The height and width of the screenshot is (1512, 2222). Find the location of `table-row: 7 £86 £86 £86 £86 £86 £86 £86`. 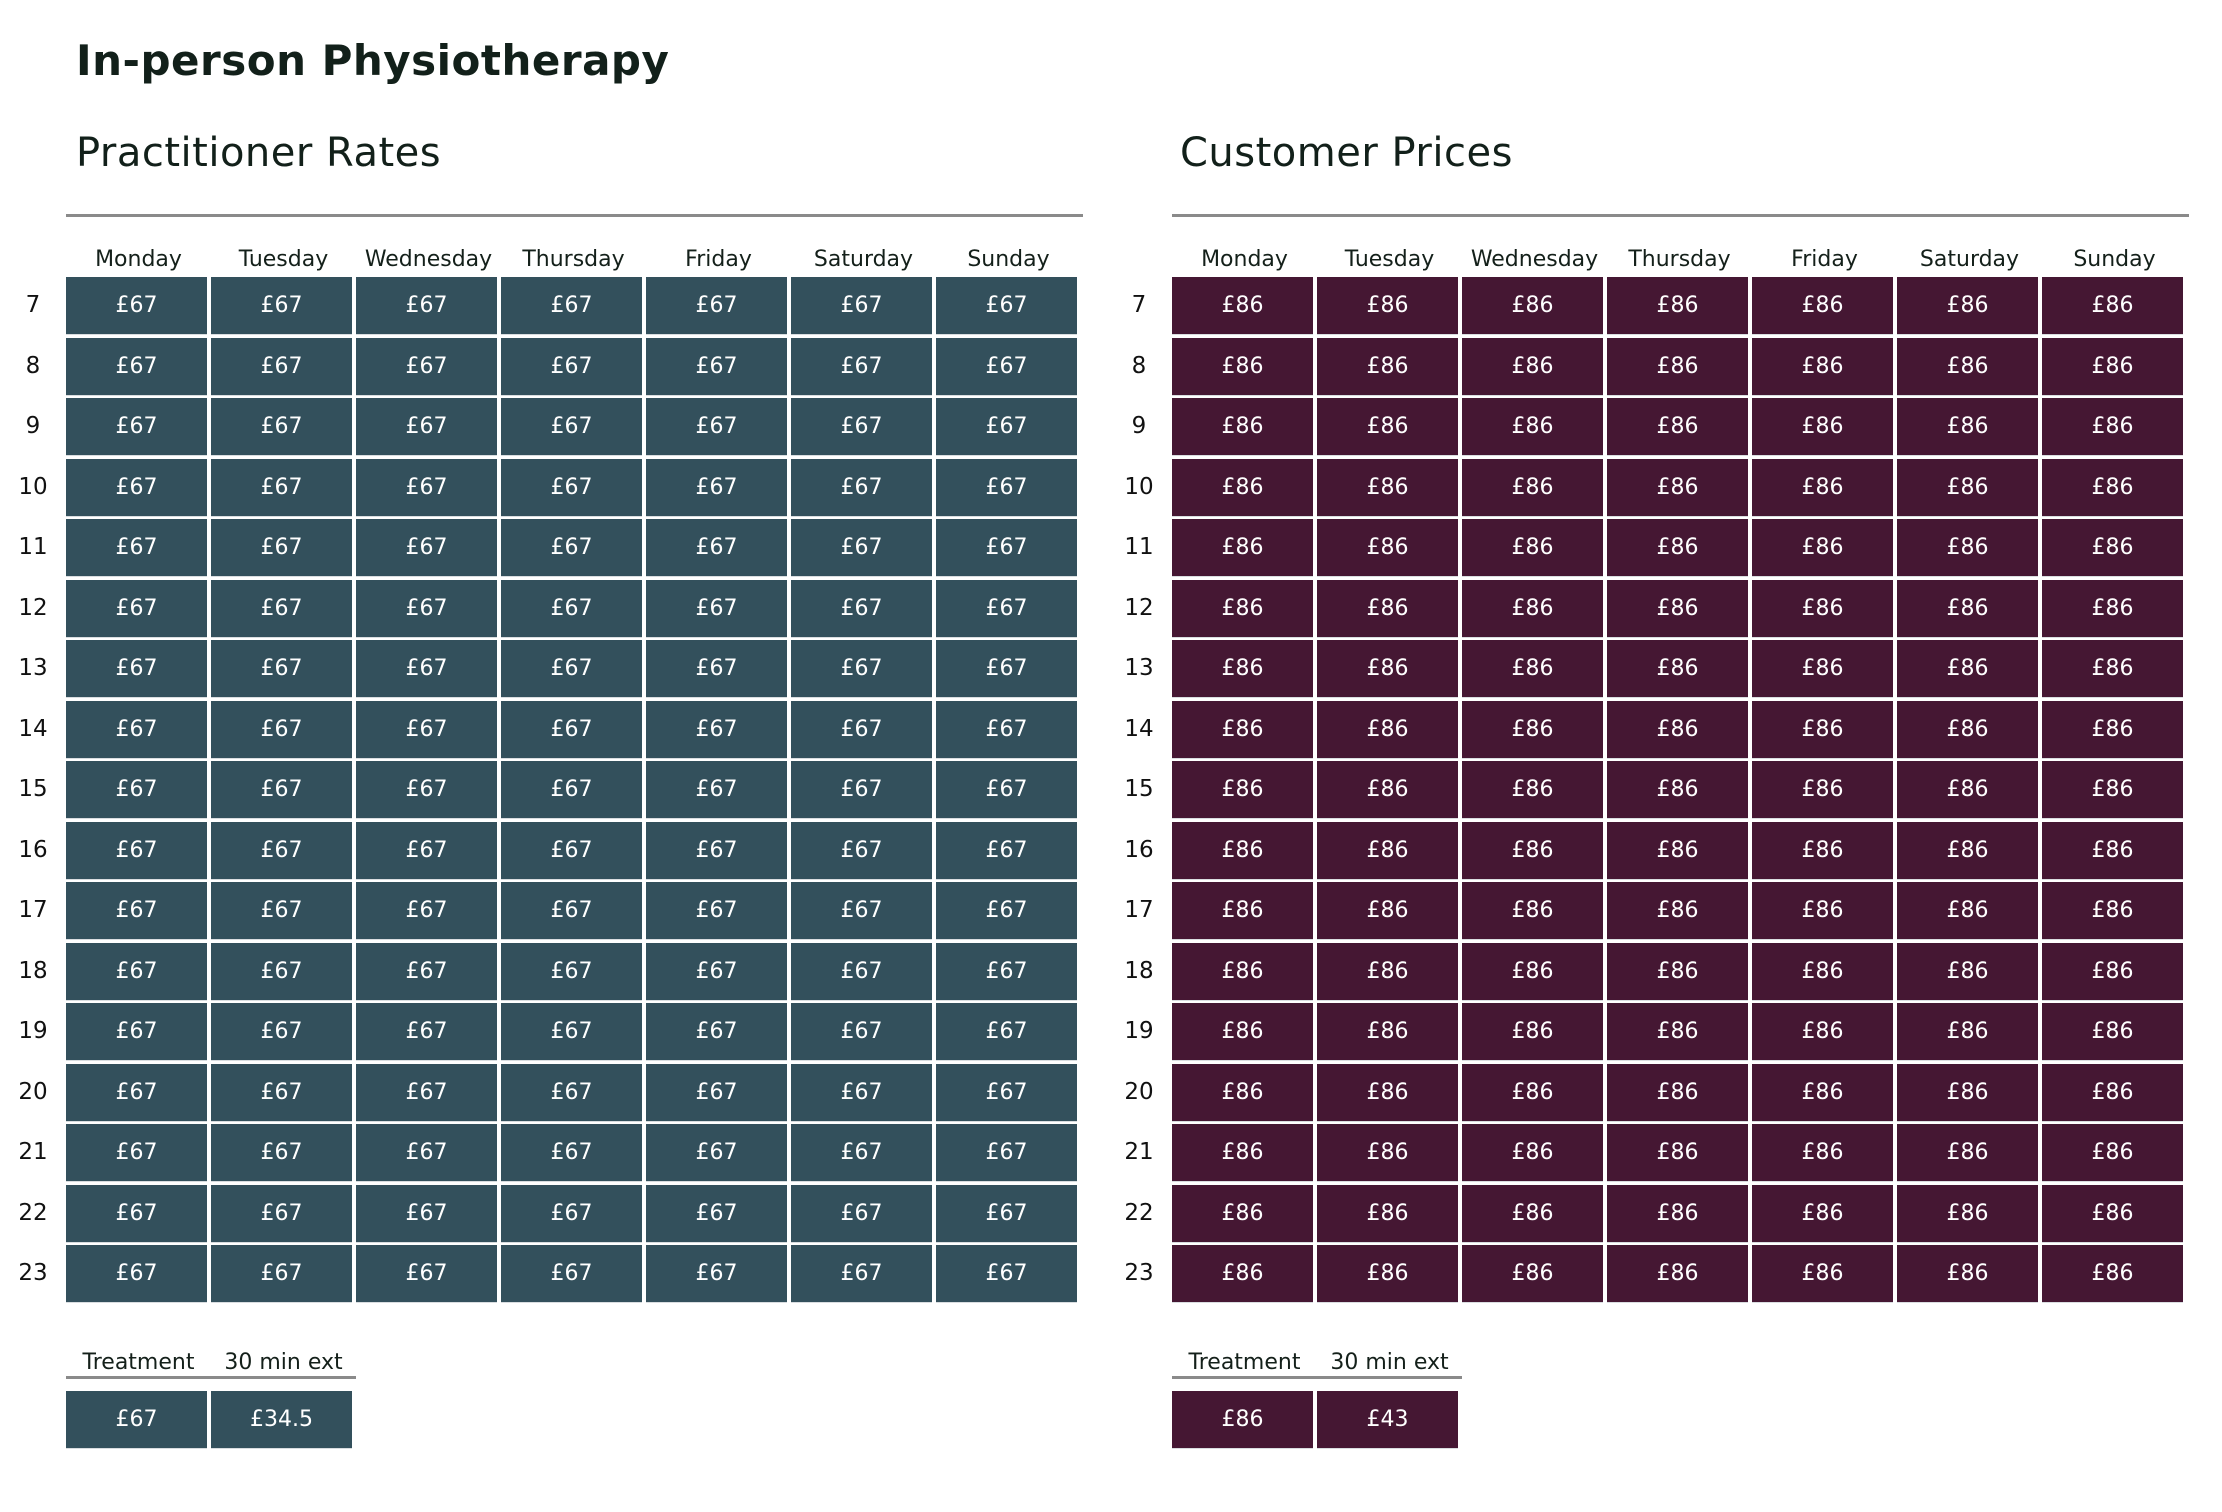

table-row: 7 £86 £86 £86 £86 £86 £86 £86 is located at coordinates (1659, 307).